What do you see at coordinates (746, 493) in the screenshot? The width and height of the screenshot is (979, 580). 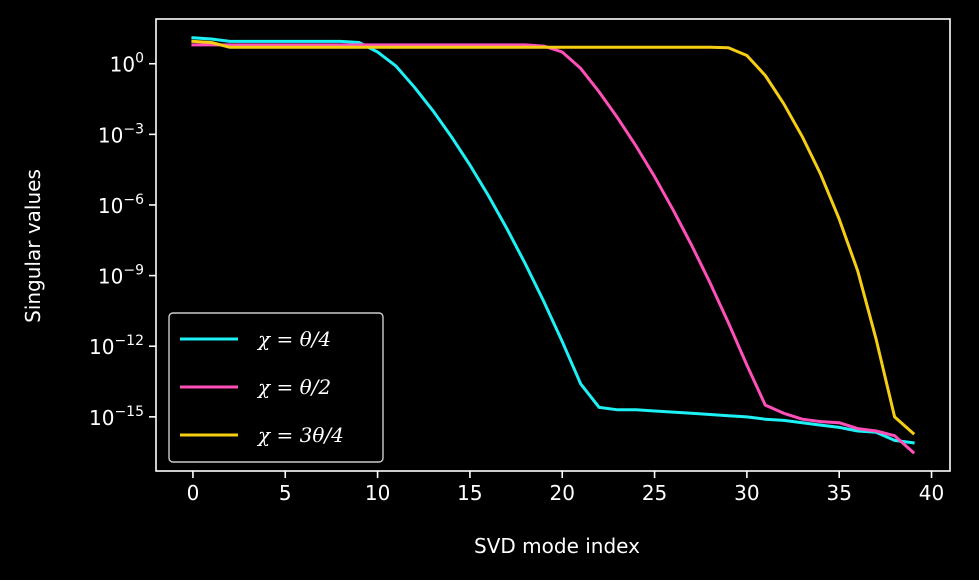 I see `x-tick-label: 30` at bounding box center [746, 493].